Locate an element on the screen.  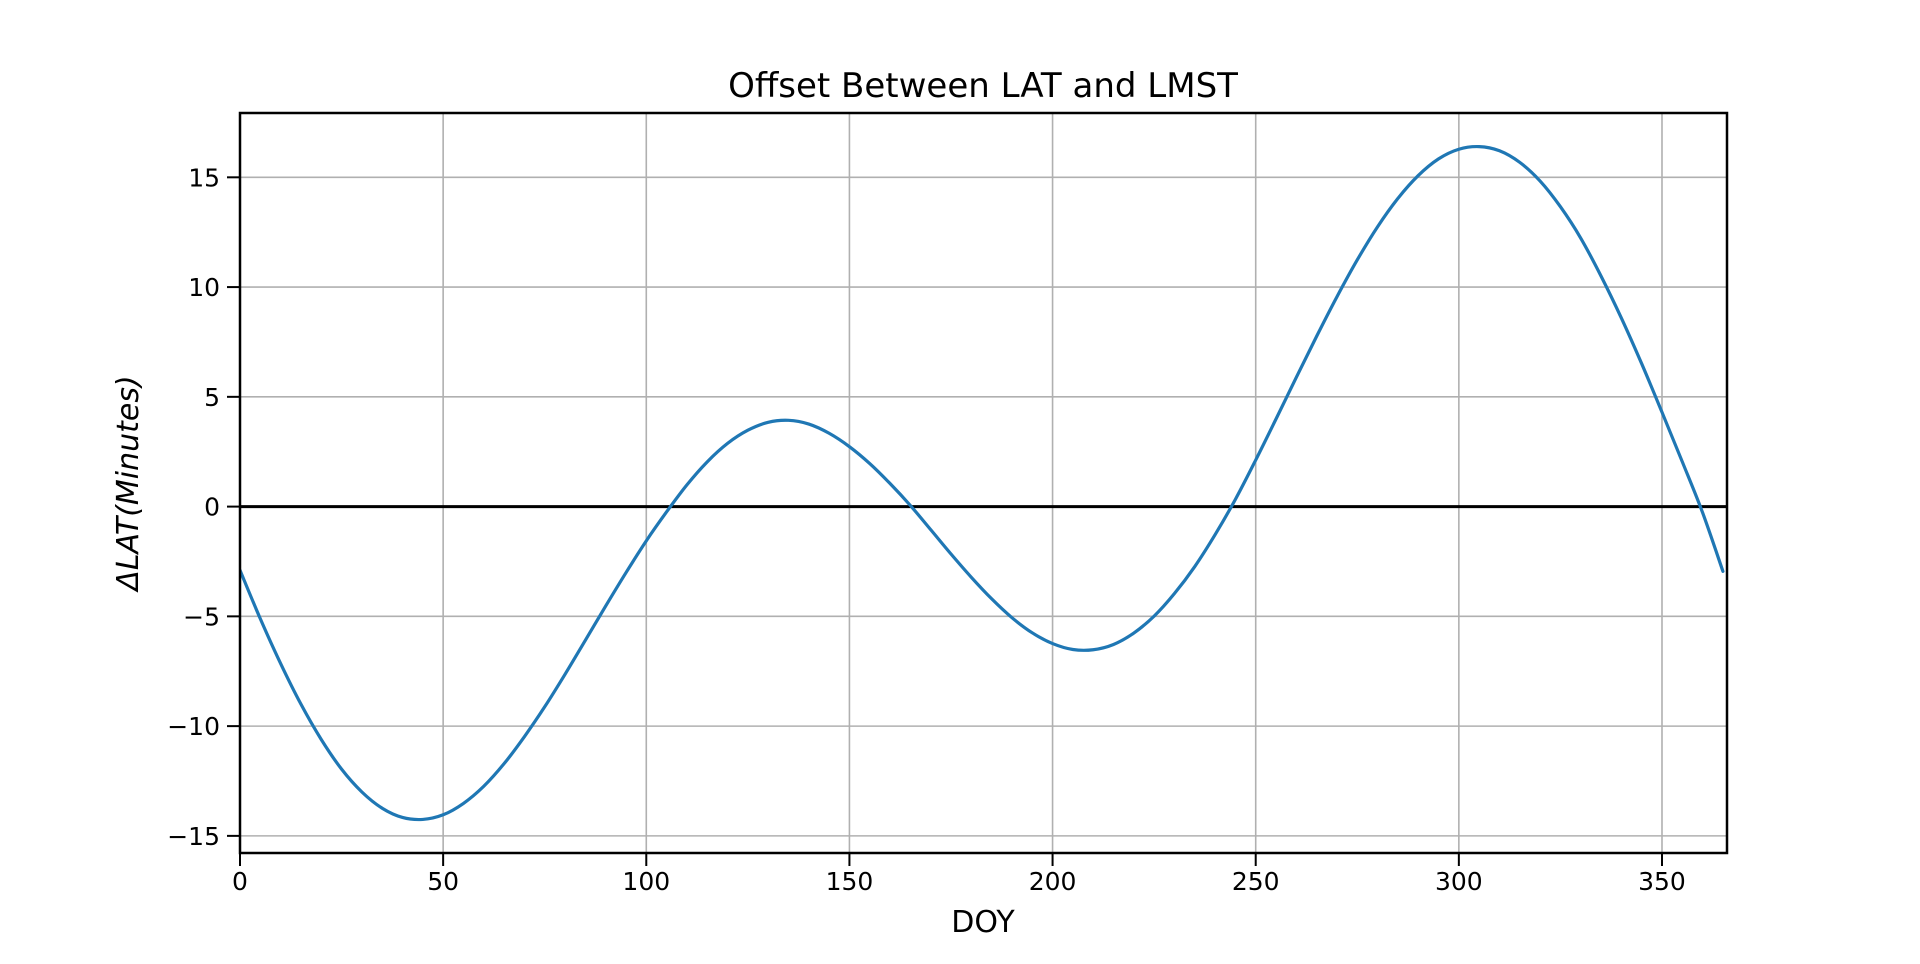
y-tick-label: −5 is located at coordinates (201, 616).